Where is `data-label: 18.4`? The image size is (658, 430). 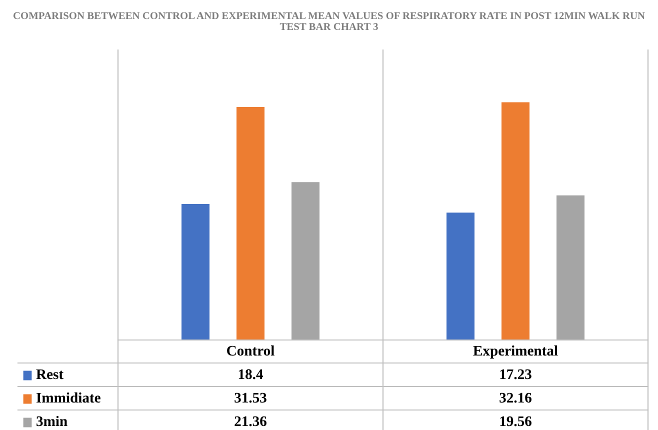
data-label: 18.4 is located at coordinates (250, 374).